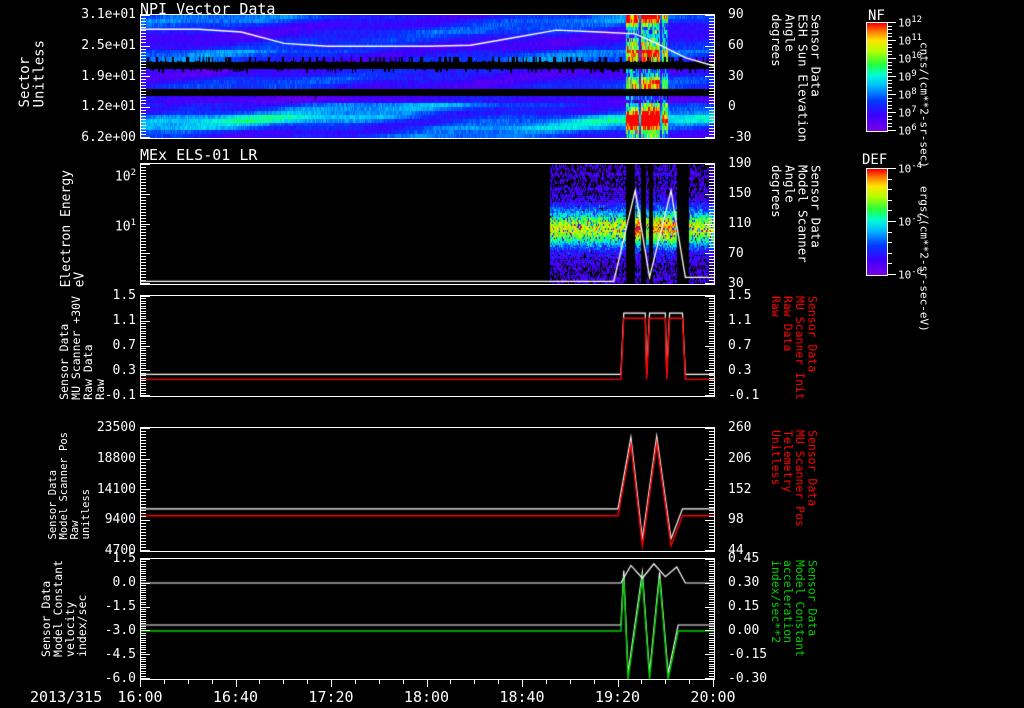 This screenshot has width=1024, height=708. Describe the element at coordinates (124, 370) in the screenshot. I see `tick-label-left: 0.3` at that location.